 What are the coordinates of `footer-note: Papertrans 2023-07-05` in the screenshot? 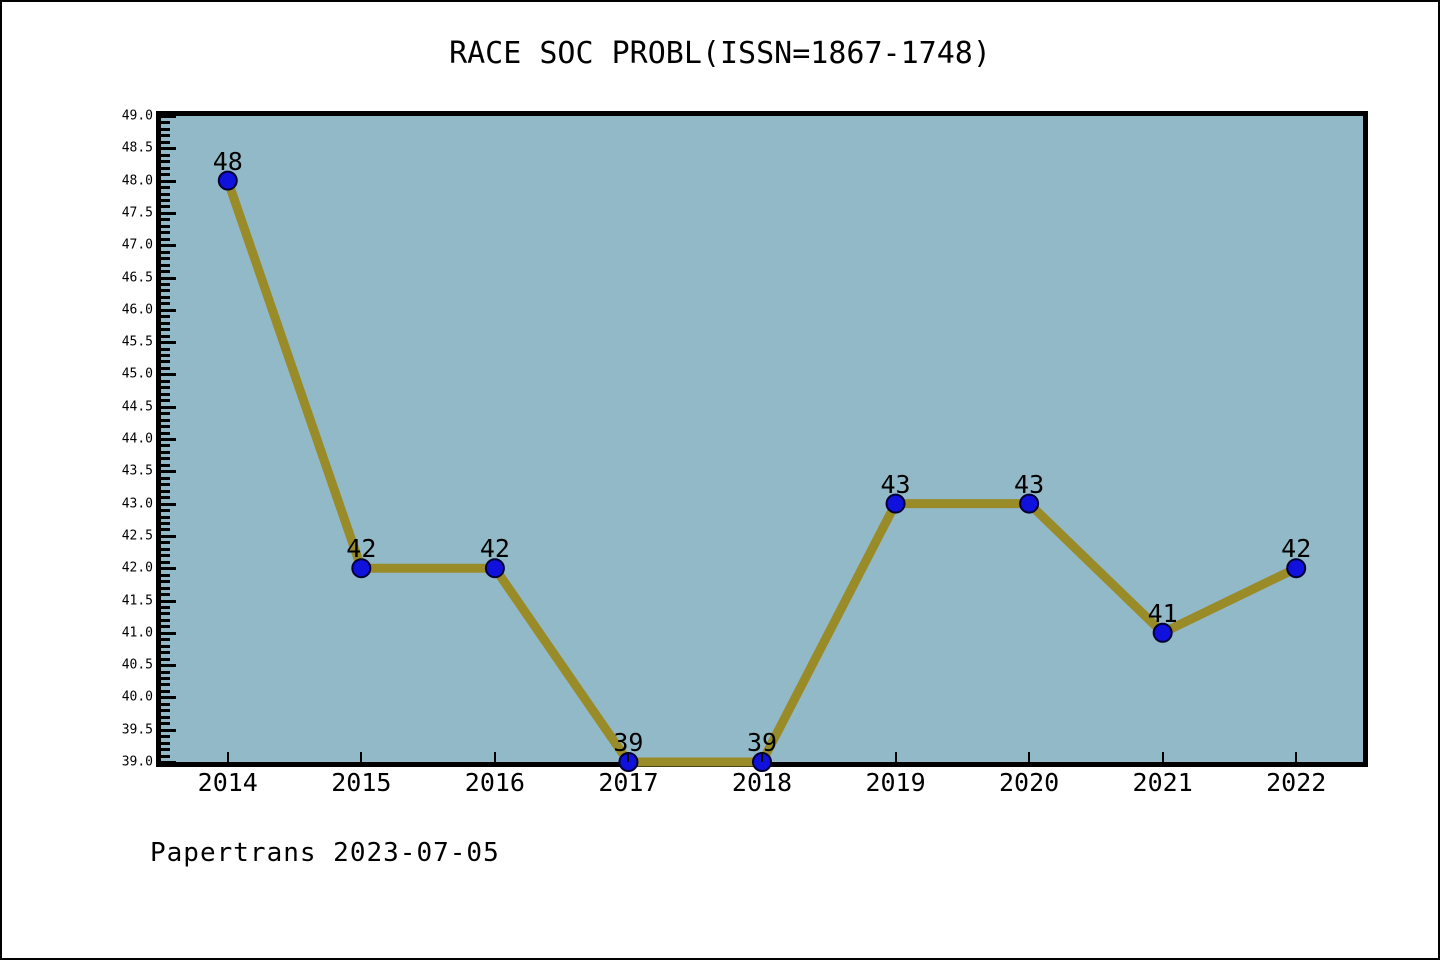 It's located at (325, 853).